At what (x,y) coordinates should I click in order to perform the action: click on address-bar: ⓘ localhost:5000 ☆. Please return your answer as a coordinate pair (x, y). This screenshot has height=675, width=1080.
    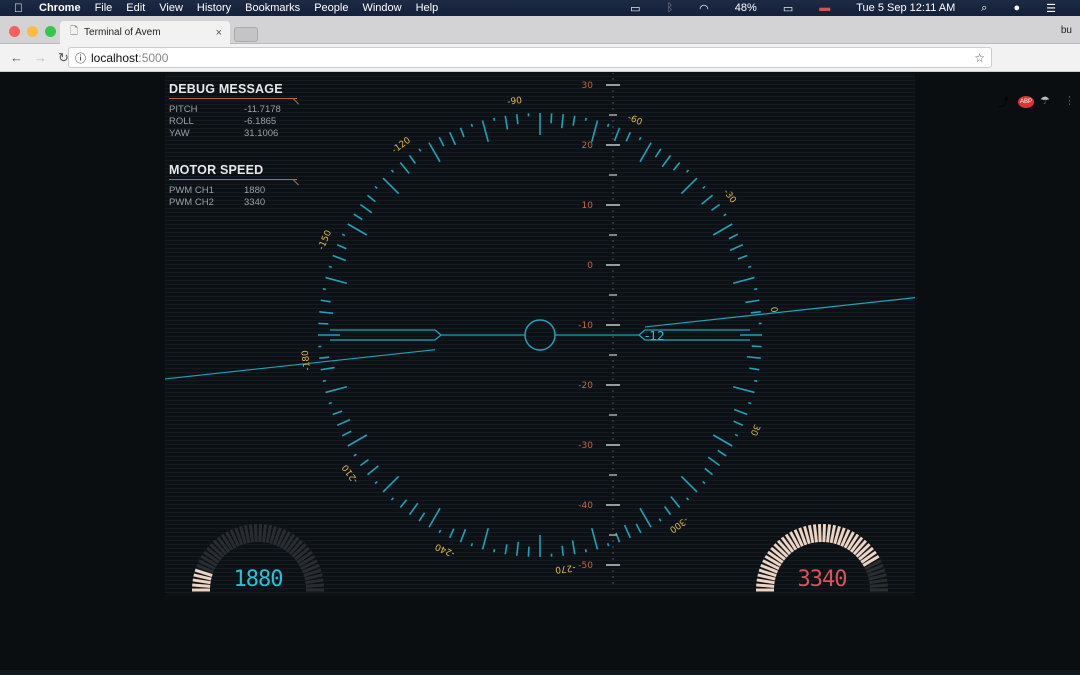
    Looking at the image, I should click on (530, 57).